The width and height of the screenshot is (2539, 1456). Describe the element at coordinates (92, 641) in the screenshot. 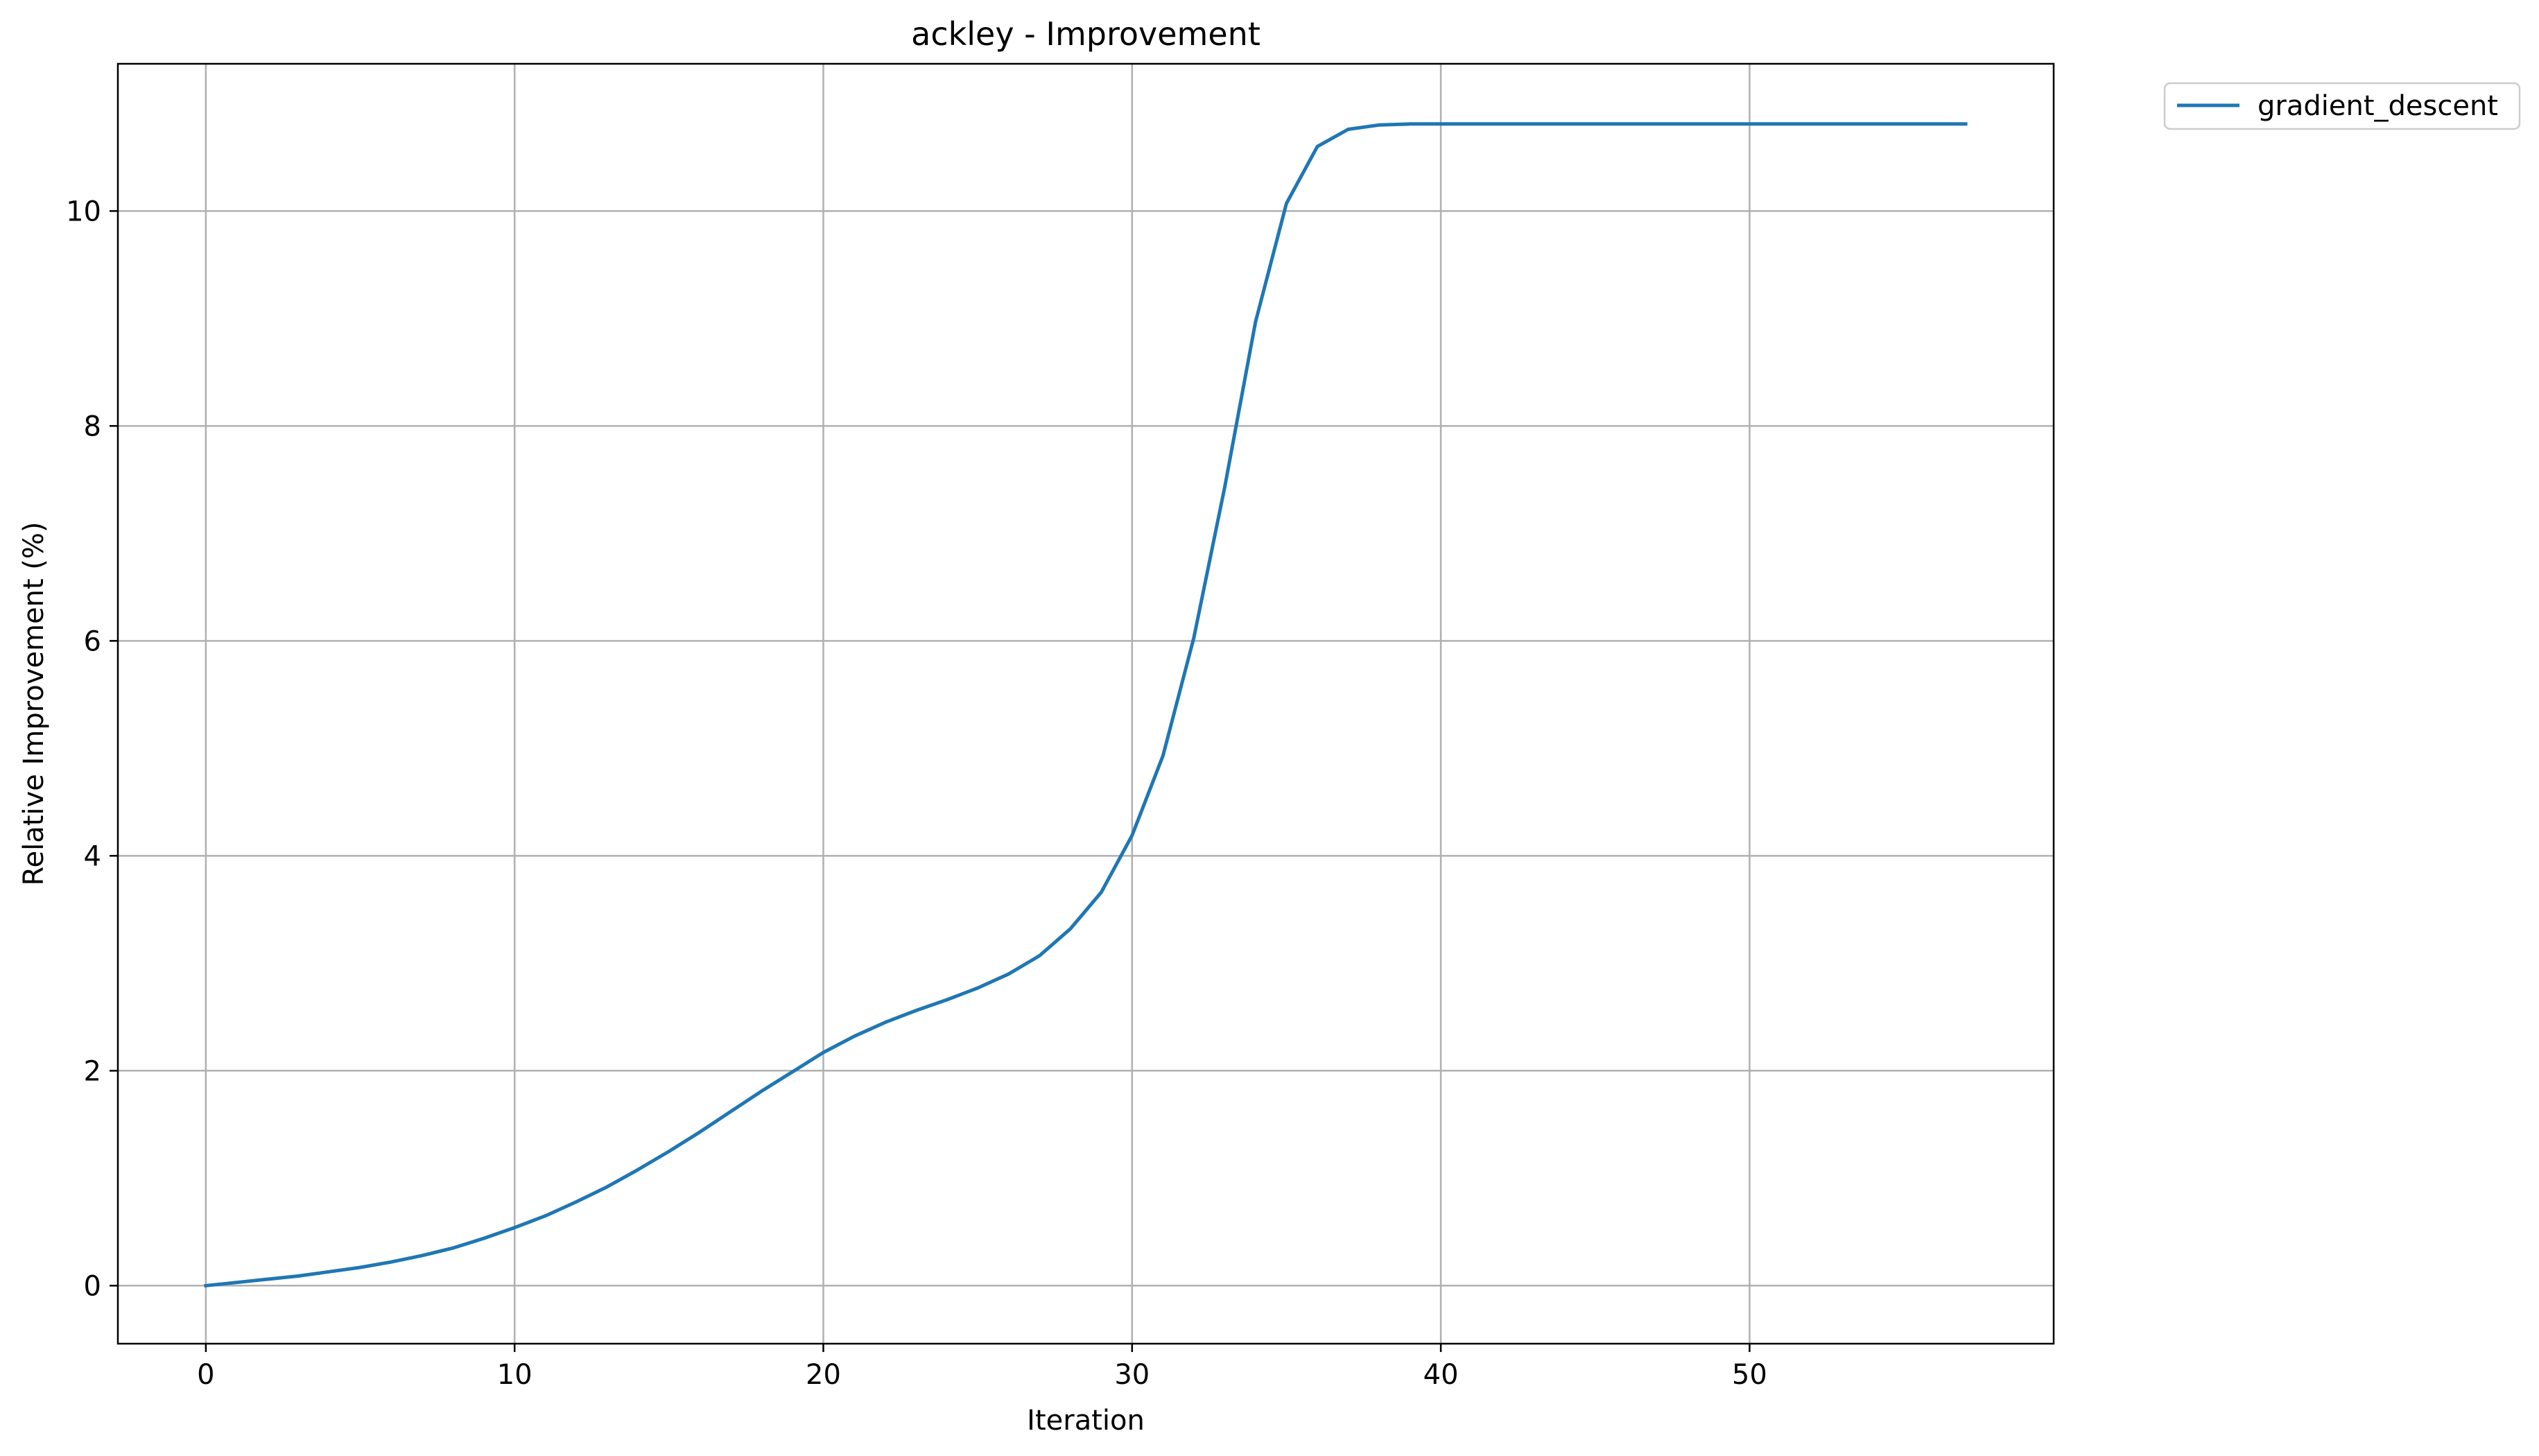

I see `y-tick-label: 6` at that location.